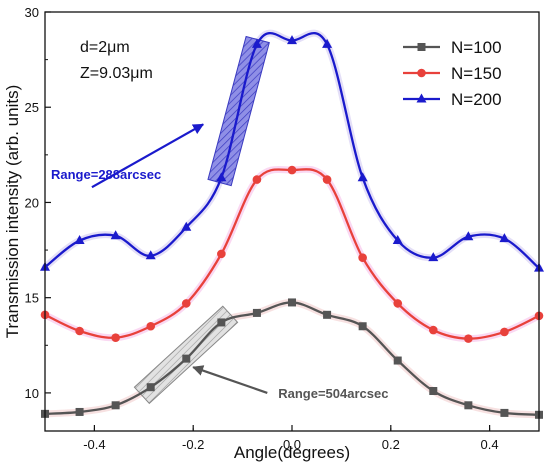  Describe the element at coordinates (32, 393) in the screenshot. I see `y-tick-label: 10` at that location.